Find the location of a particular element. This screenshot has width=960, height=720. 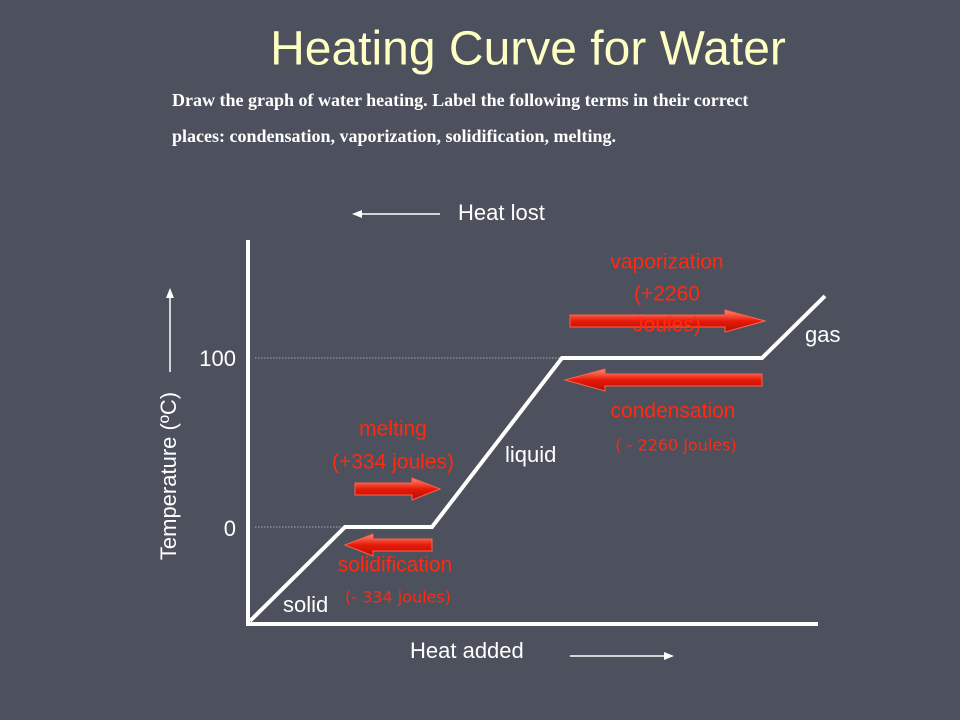

heat-lost: Heat lost is located at coordinates (501, 212).